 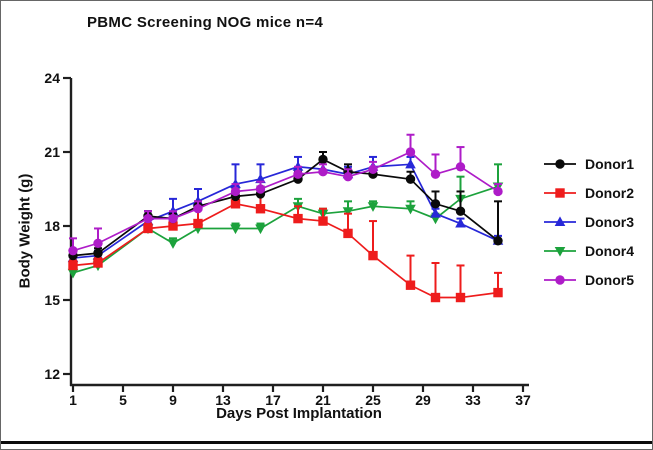 What do you see at coordinates (299, 413) in the screenshot?
I see `x-axis-label: Days Post Implantation` at bounding box center [299, 413].